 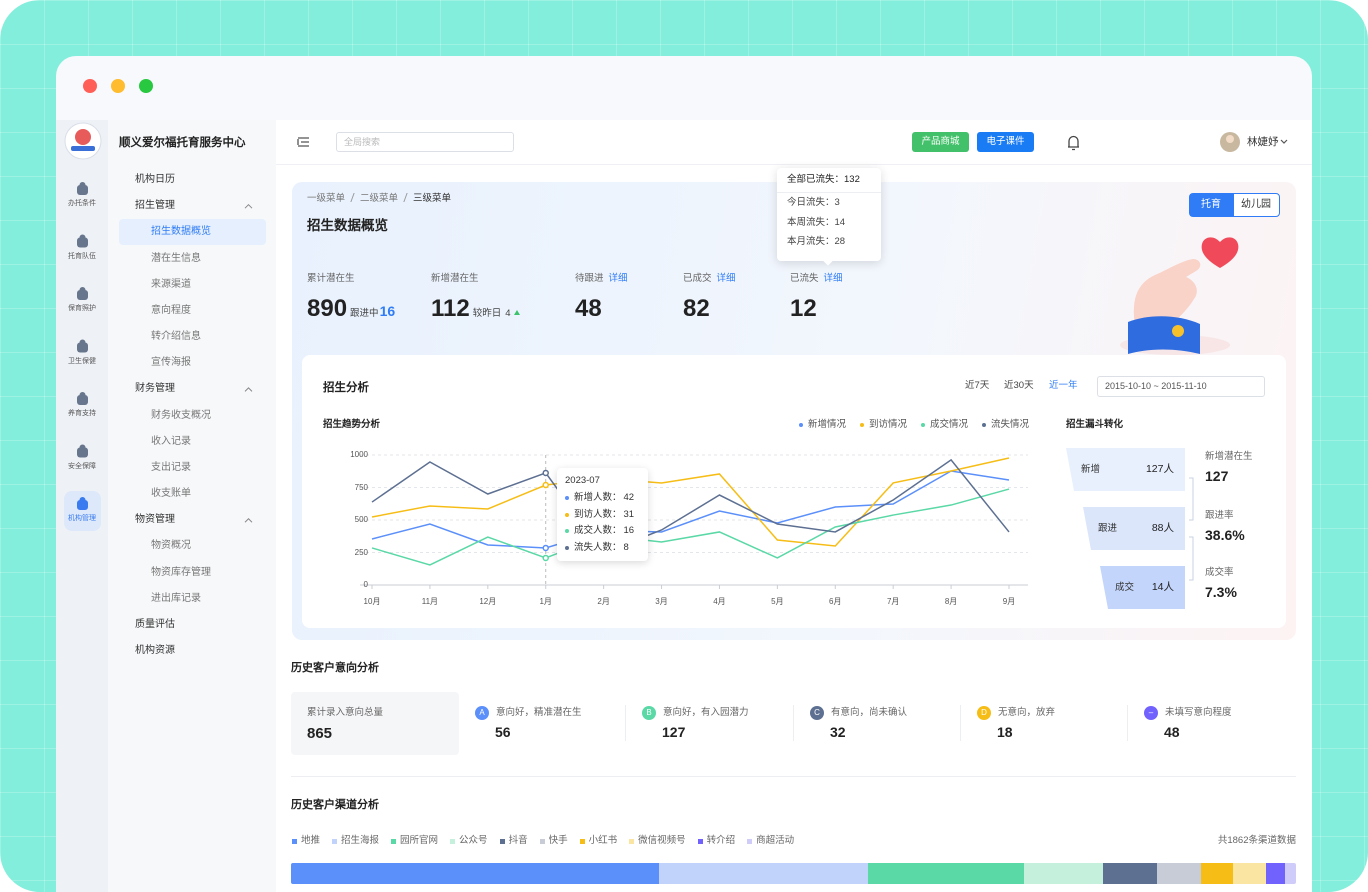 What do you see at coordinates (503, 732) in the screenshot?
I see `intent-value: 56` at bounding box center [503, 732].